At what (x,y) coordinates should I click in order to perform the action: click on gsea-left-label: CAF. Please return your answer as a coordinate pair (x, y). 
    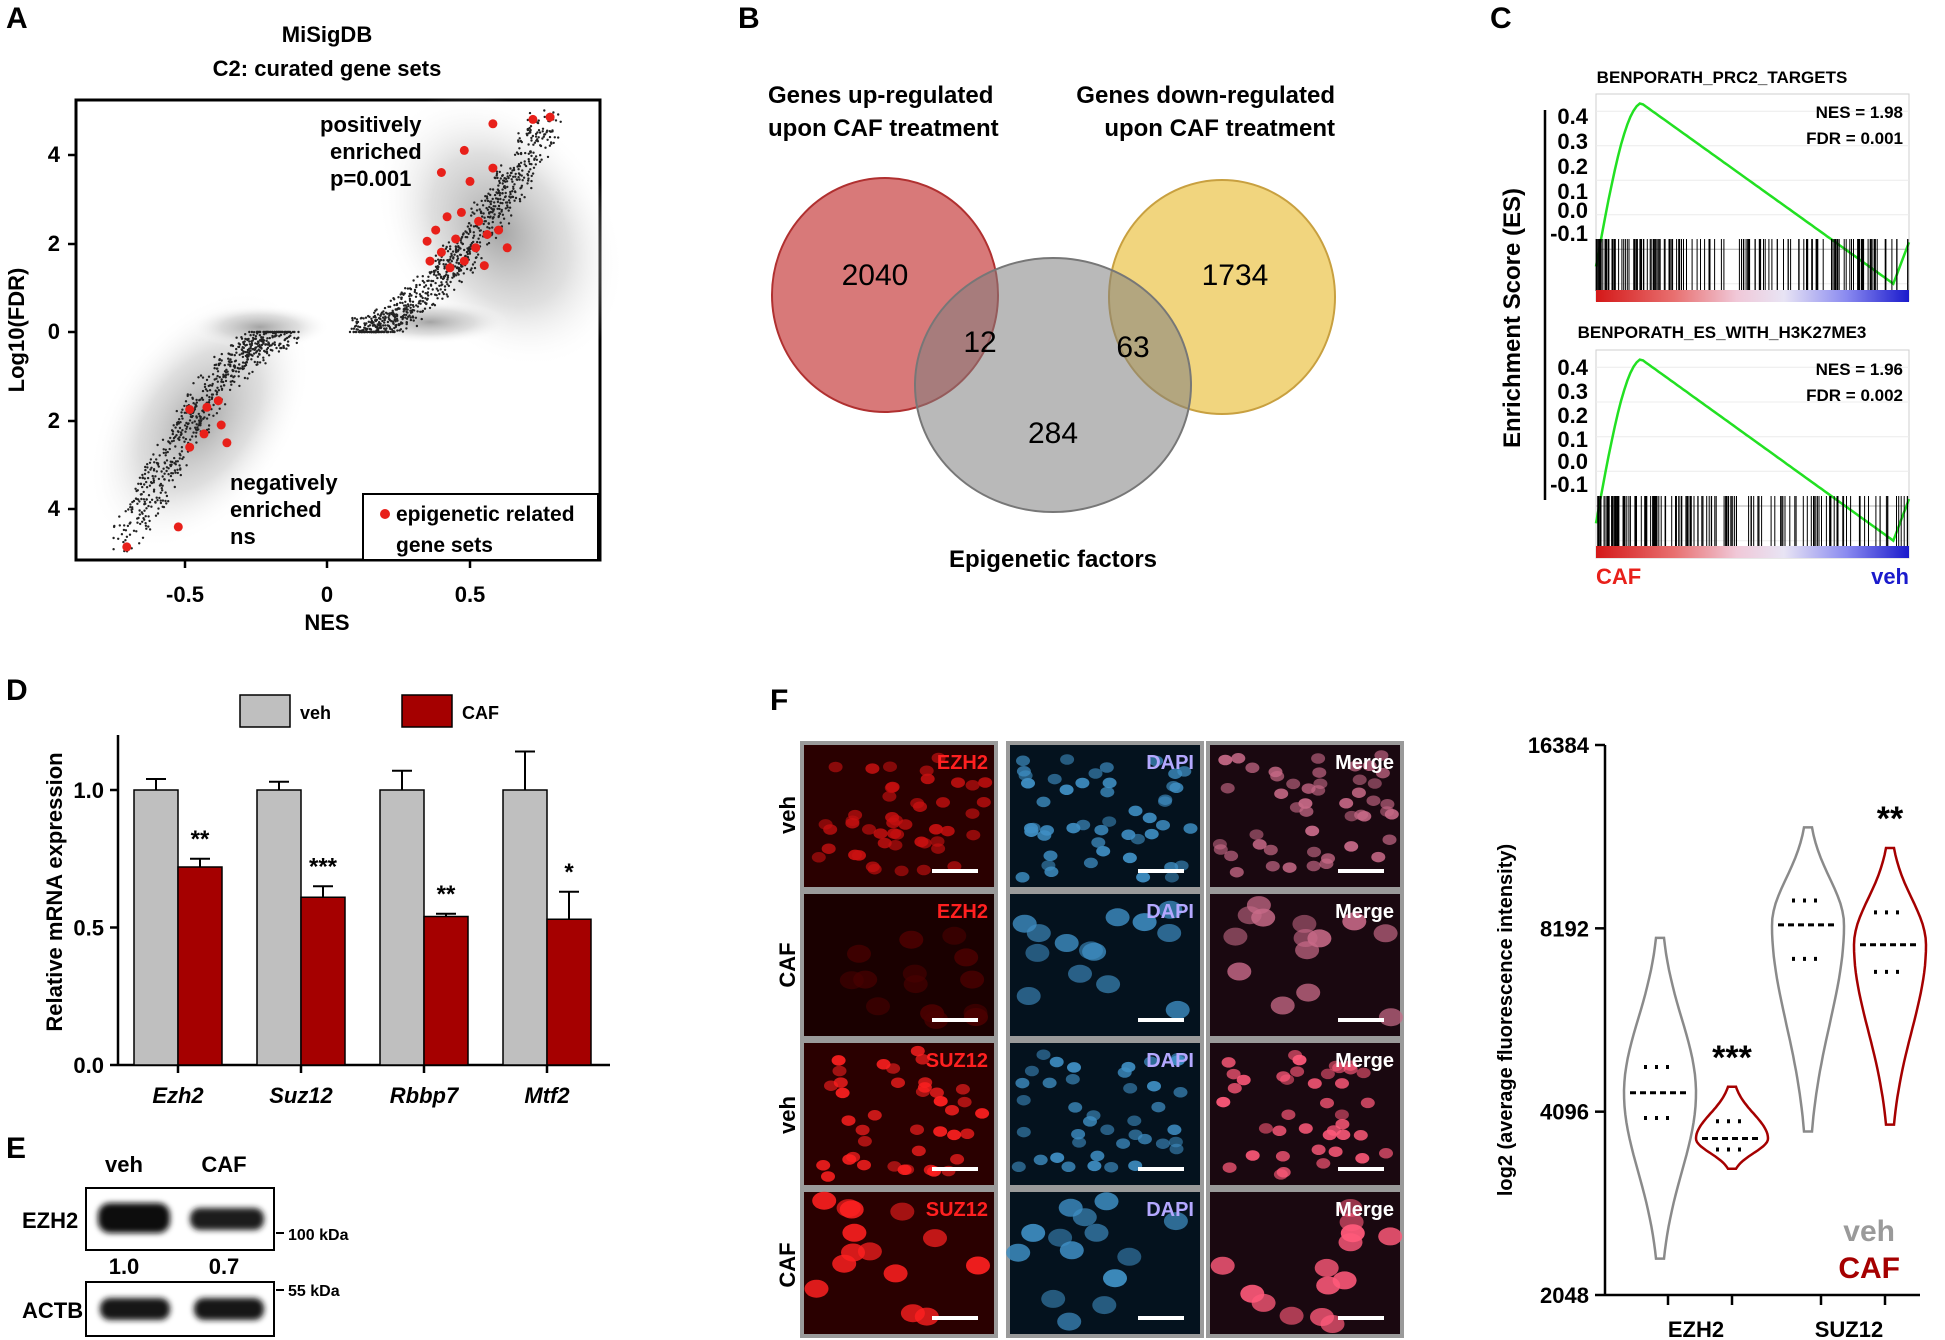
    Looking at the image, I should click on (1618, 576).